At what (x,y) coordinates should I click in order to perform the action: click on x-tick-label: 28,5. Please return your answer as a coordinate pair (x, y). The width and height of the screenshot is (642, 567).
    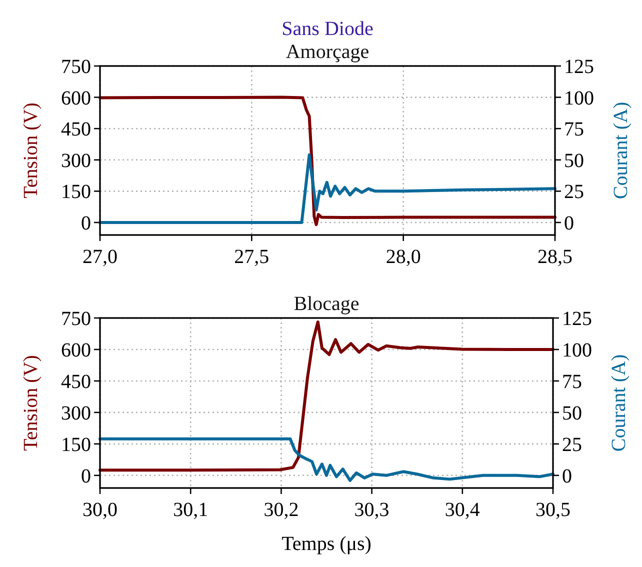
    Looking at the image, I should click on (555, 257).